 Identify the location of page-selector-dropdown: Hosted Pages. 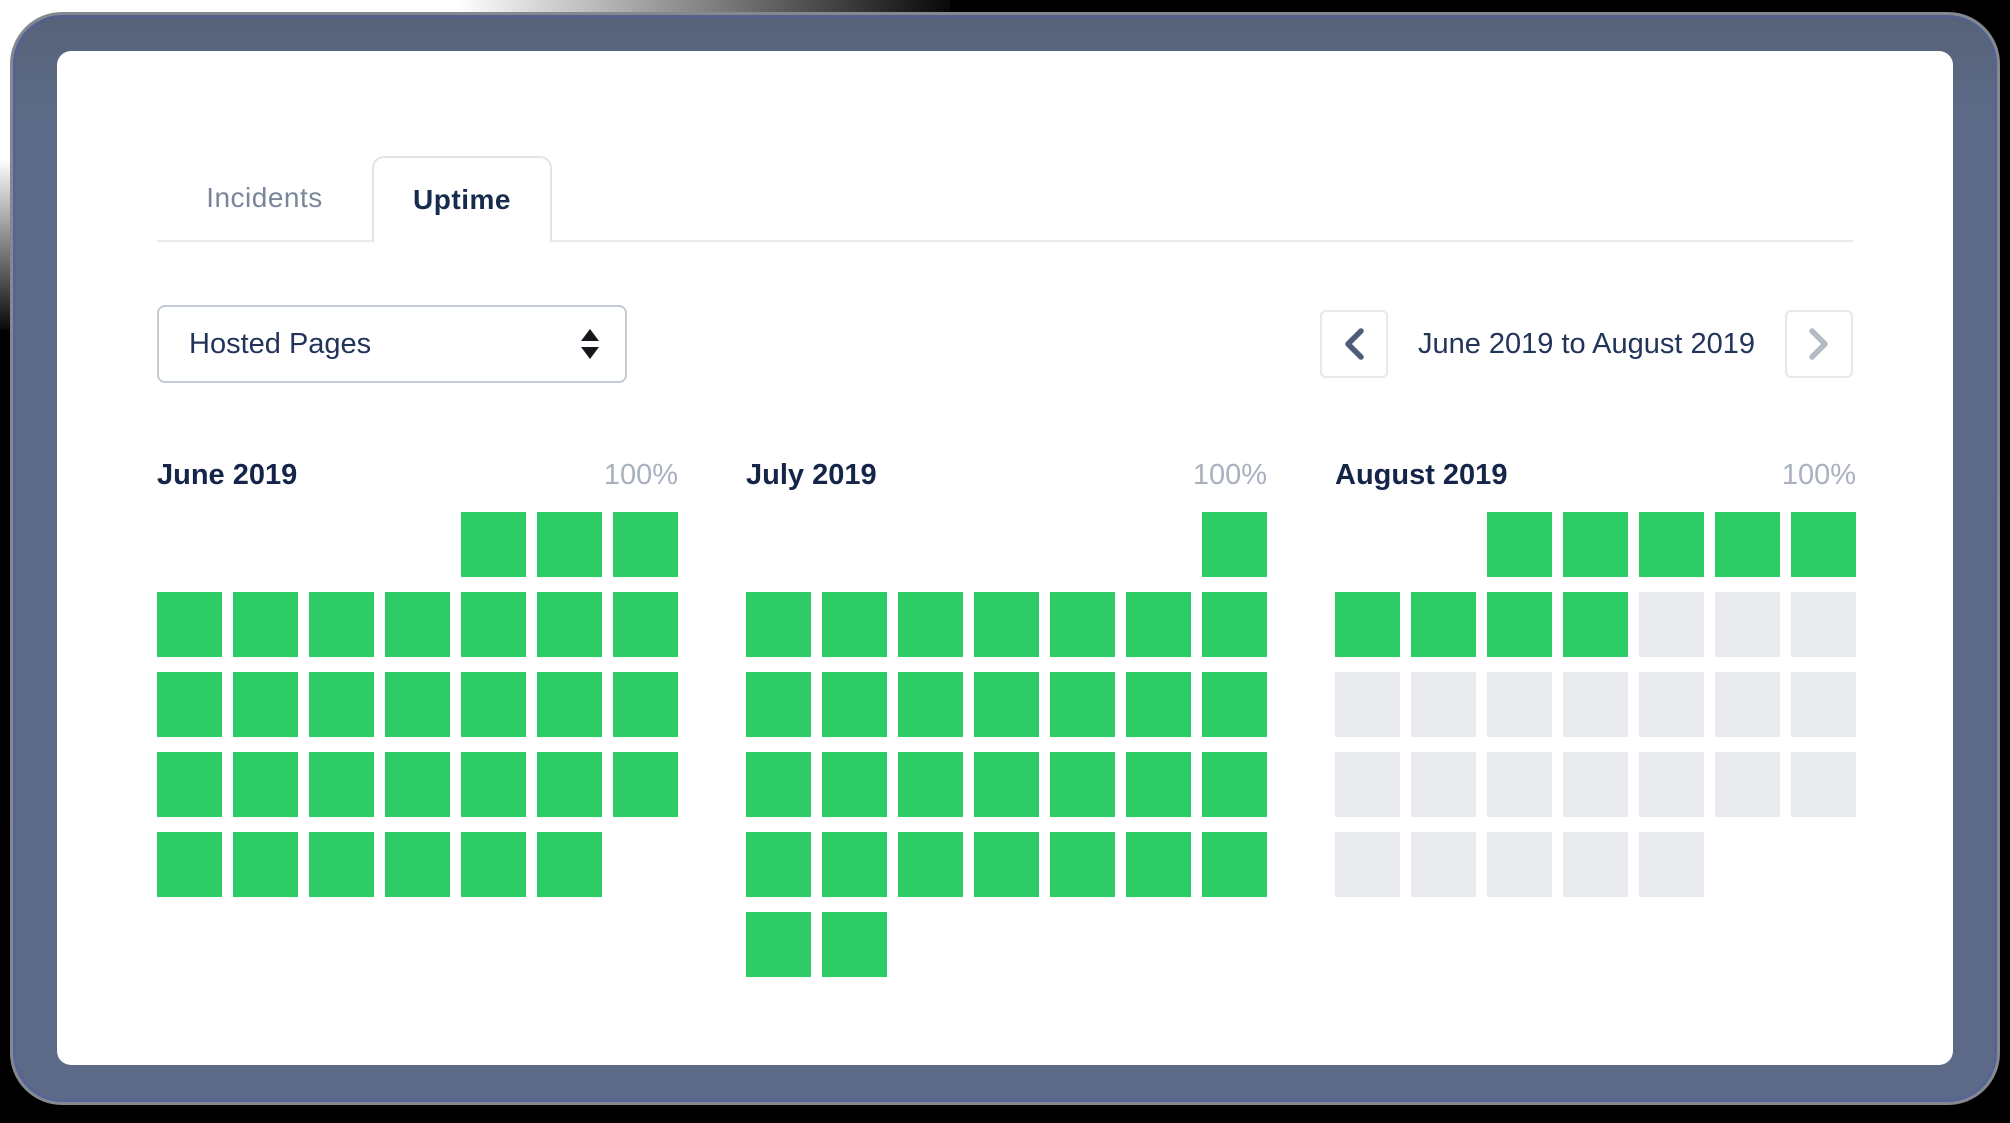
(392, 344).